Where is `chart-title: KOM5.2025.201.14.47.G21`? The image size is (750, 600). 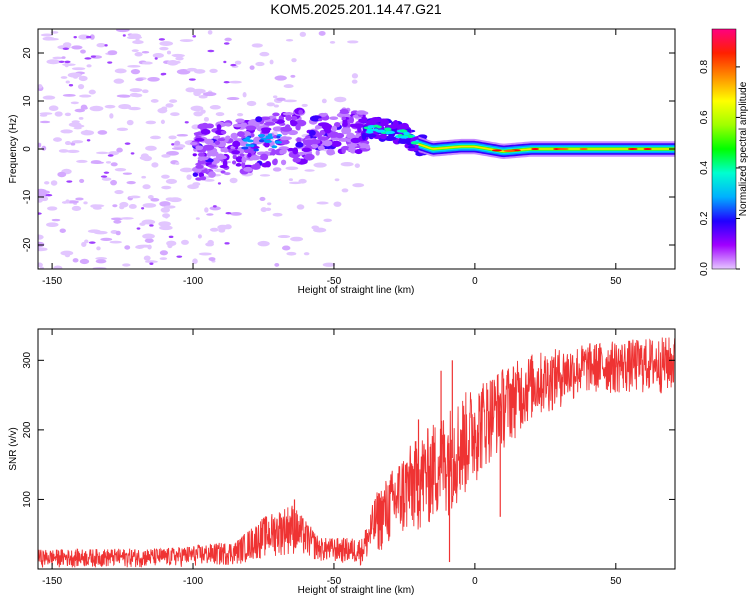
chart-title: KOM5.2025.201.14.47.G21 is located at coordinates (356, 9).